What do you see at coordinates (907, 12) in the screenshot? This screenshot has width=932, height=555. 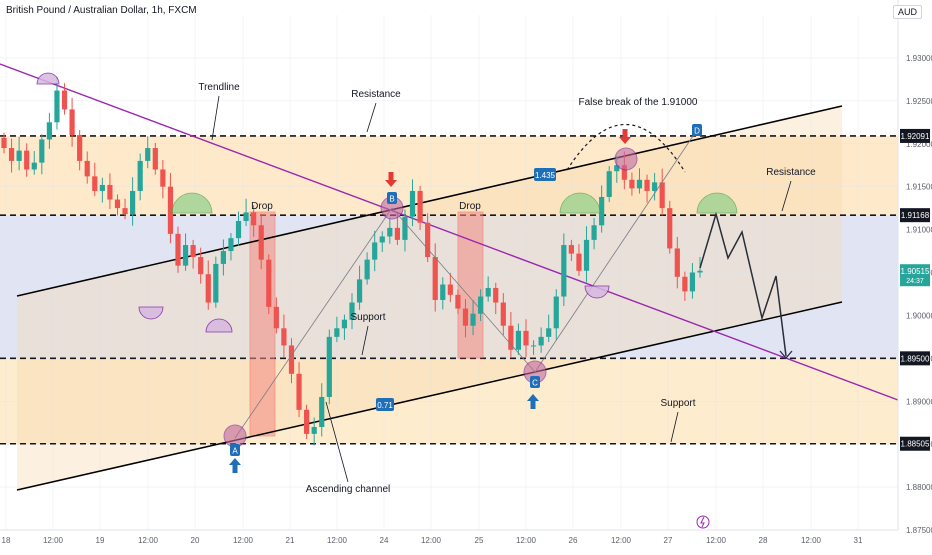 I see `currency-badge: AUD` at bounding box center [907, 12].